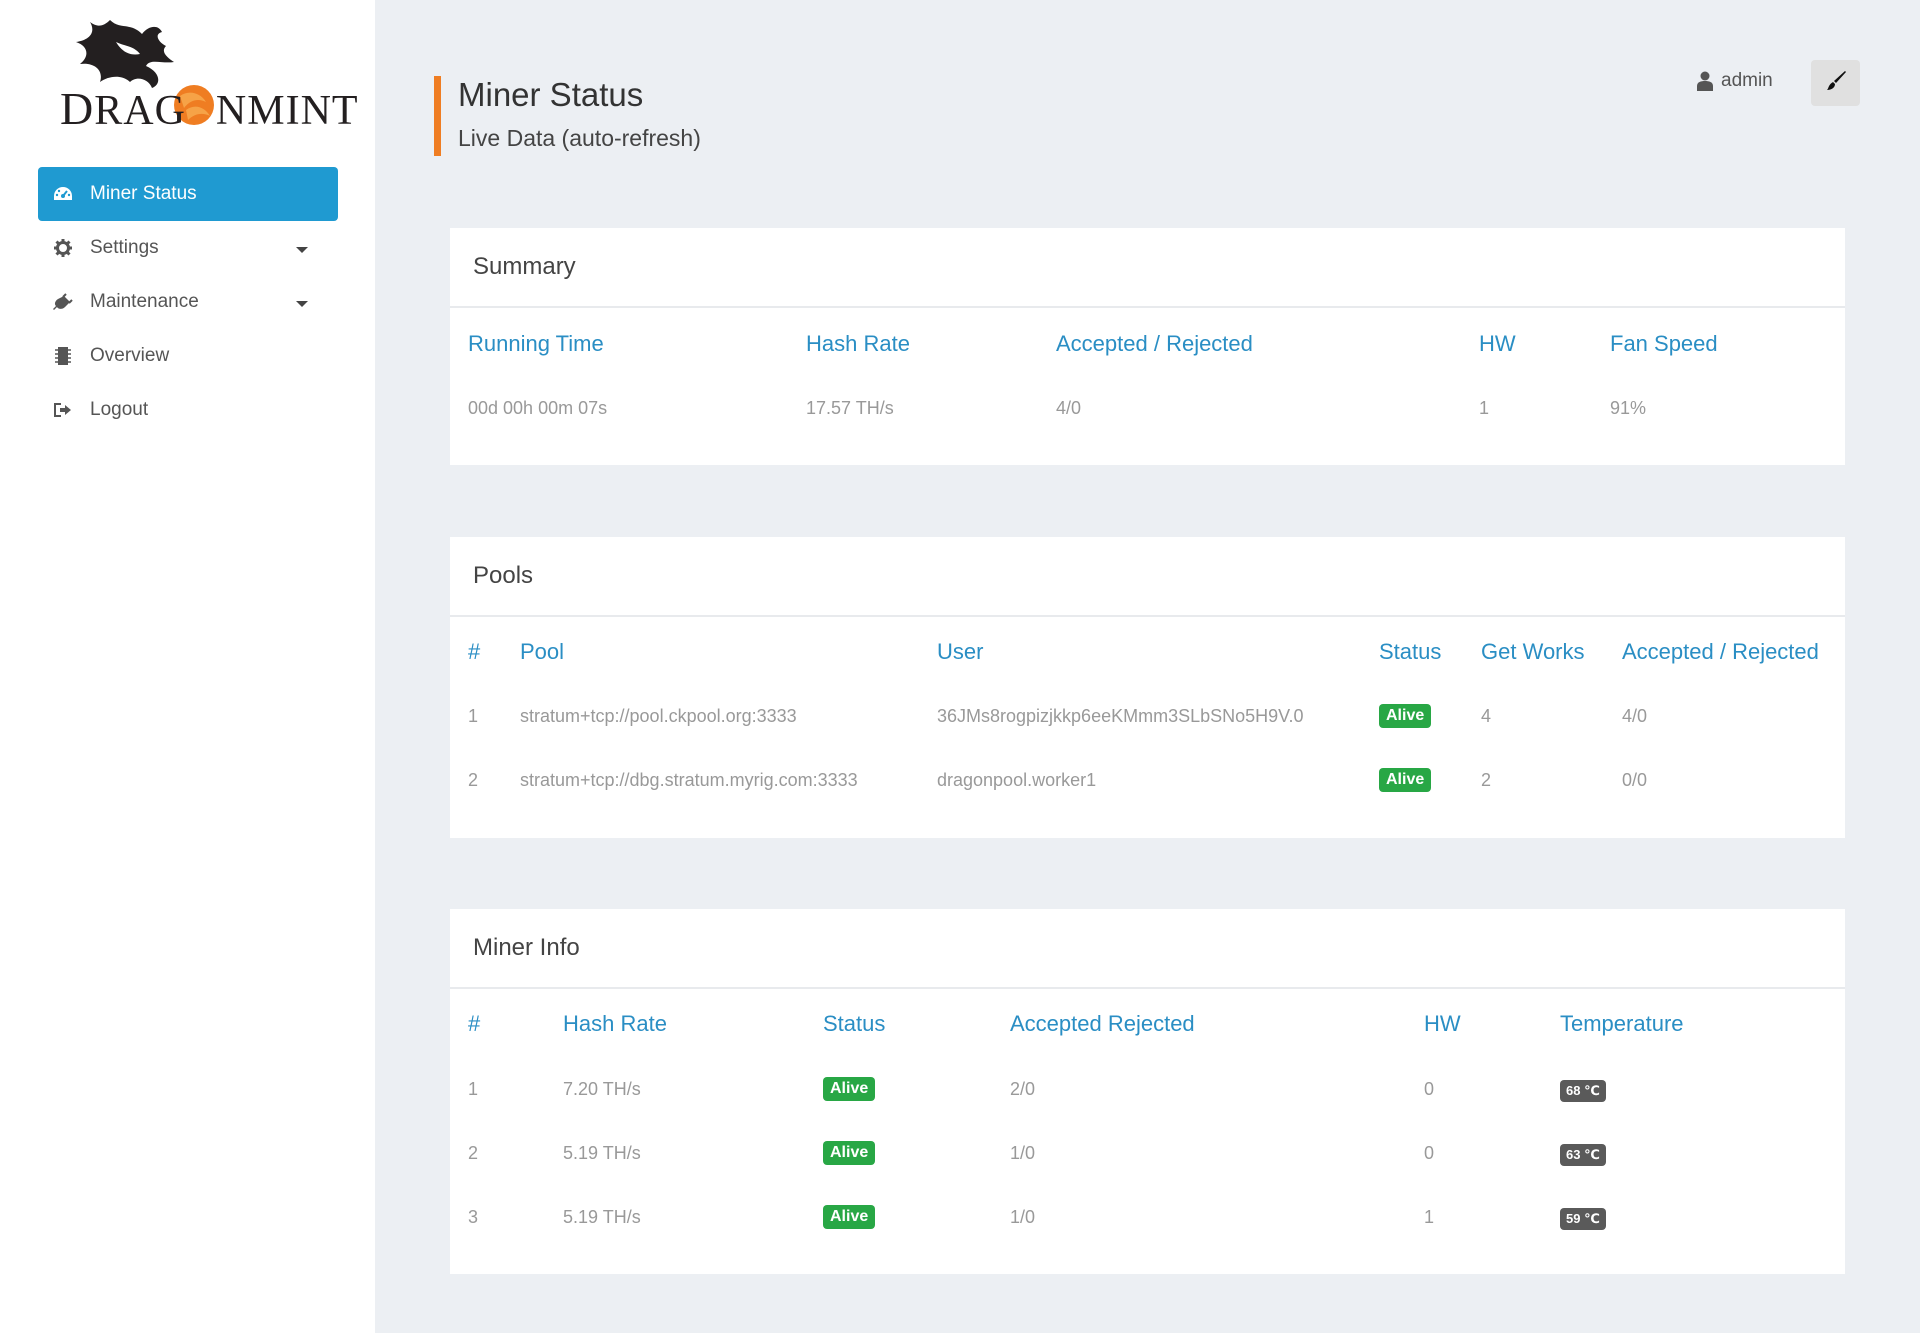 Image resolution: width=1920 pixels, height=1333 pixels. I want to click on sidebar-item-maintenance: Maintenance, so click(188, 302).